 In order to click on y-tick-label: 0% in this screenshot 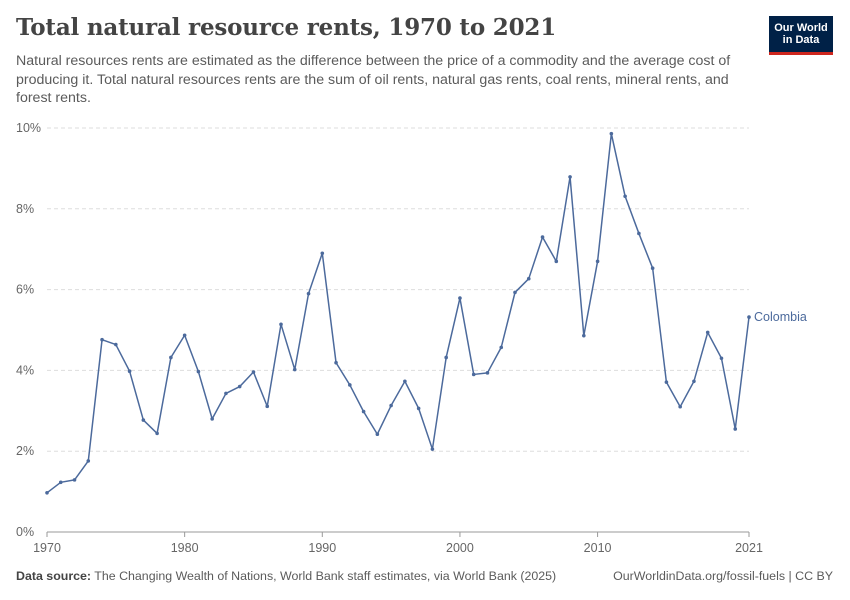, I will do `click(25, 532)`.